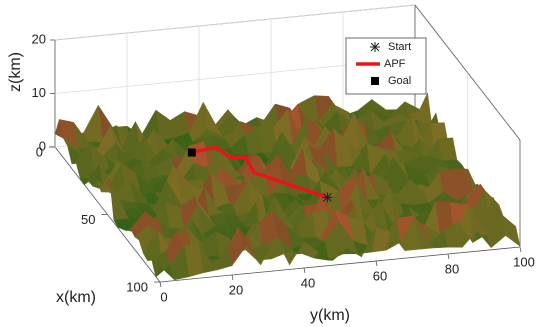 The height and width of the screenshot is (327, 550). What do you see at coordinates (452, 268) in the screenshot?
I see `y-tick-label: 80` at bounding box center [452, 268].